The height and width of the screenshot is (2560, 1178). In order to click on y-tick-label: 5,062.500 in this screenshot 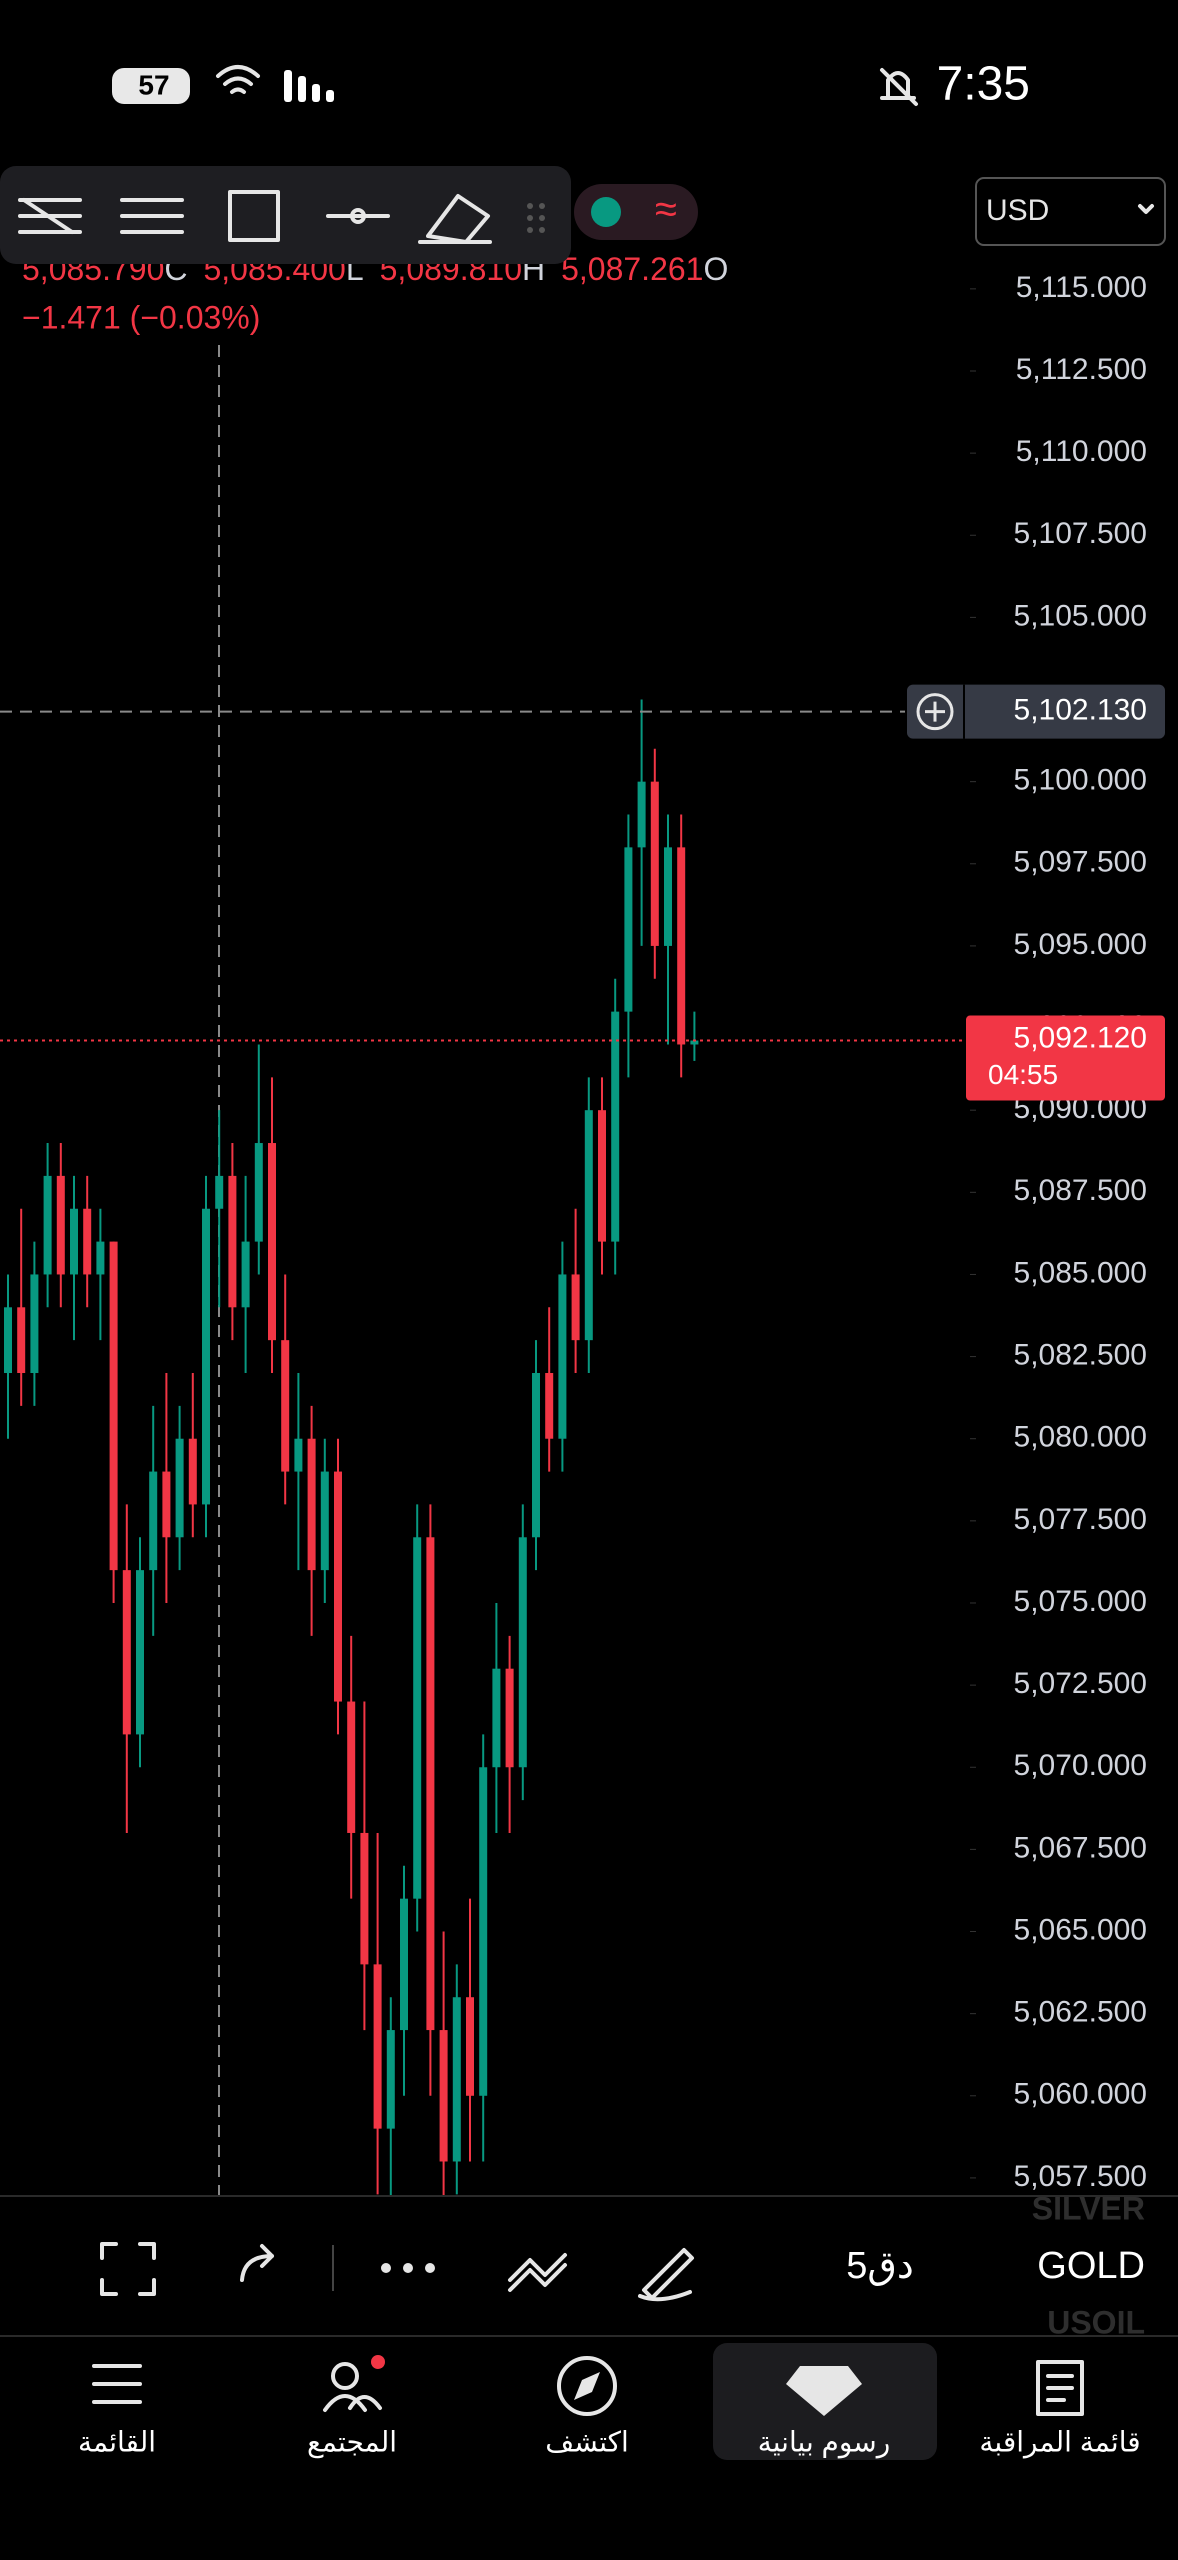, I will do `click(1080, 2012)`.